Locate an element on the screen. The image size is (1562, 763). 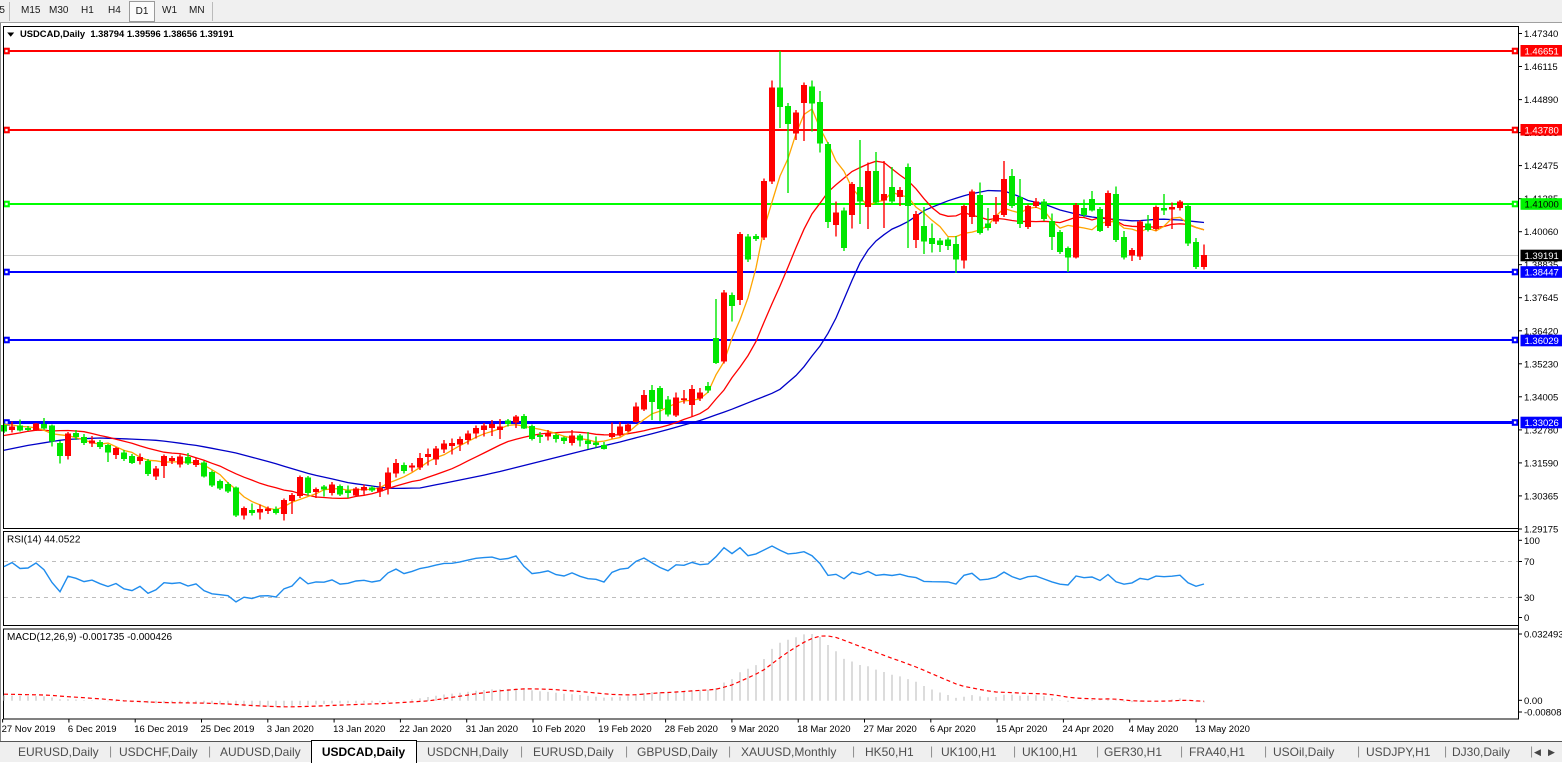
svg-text: 9 Mar 2020 is located at coordinates (755, 729).